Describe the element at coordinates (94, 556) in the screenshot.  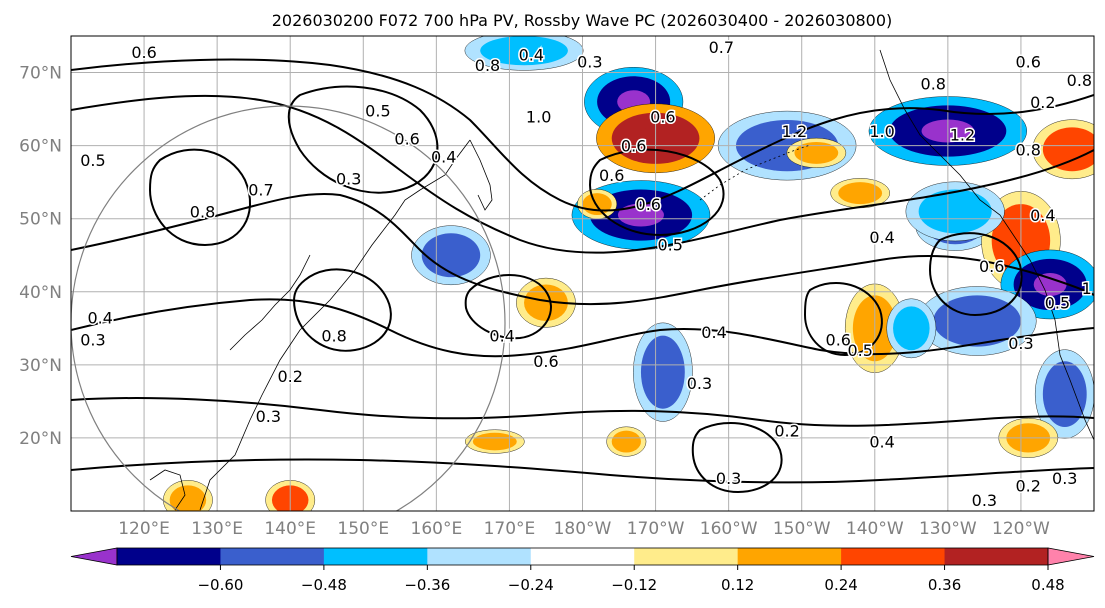
I see `colorbar-extend-low` at that location.